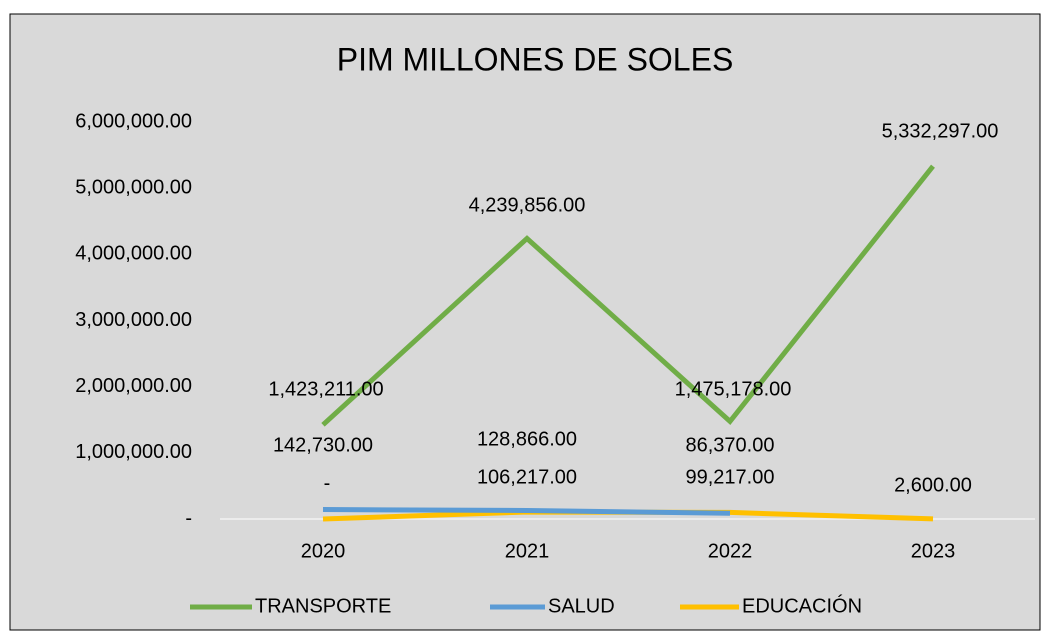 The width and height of the screenshot is (1051, 643). Describe the element at coordinates (133, 320) in the screenshot. I see `y-tick-label: 3,000,000.00` at that location.